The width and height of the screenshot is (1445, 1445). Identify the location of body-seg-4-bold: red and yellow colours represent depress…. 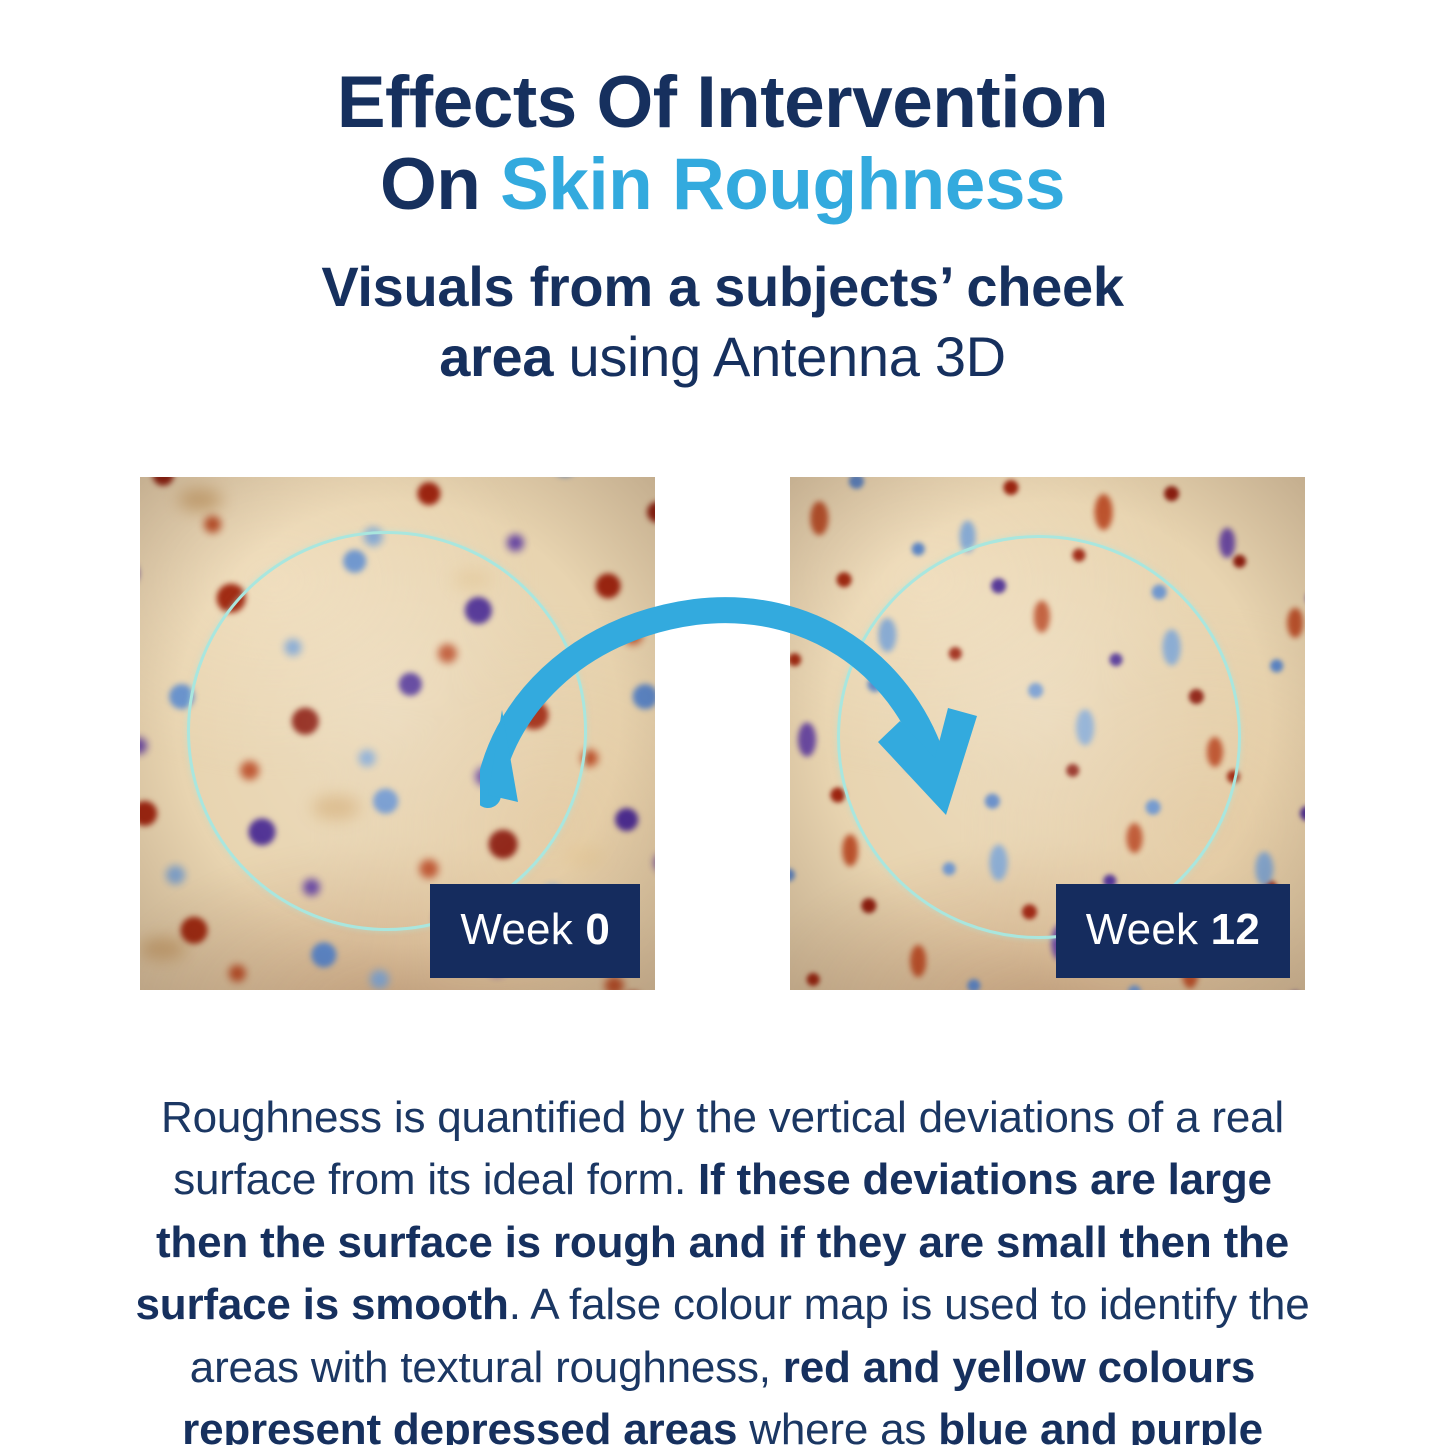
(719, 1393).